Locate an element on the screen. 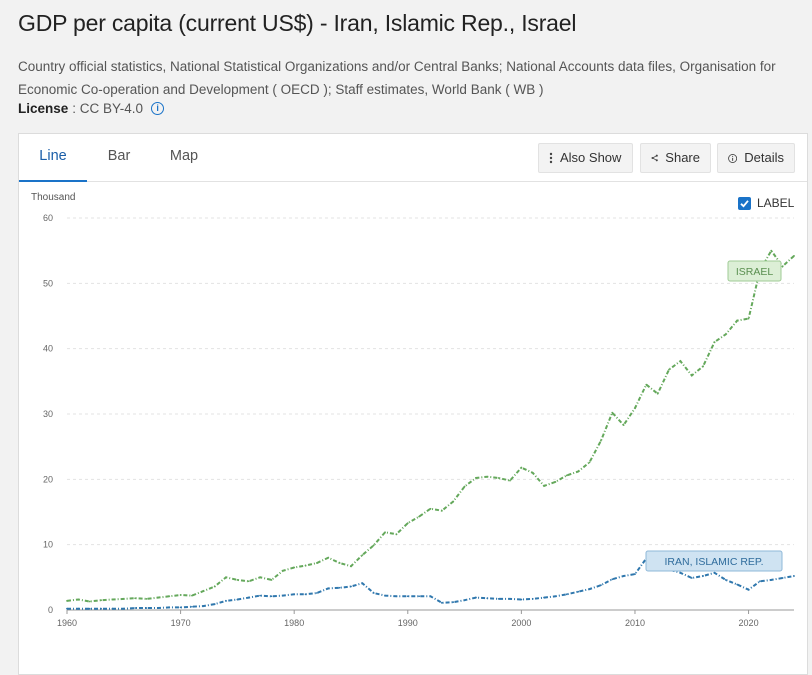 The height and width of the screenshot is (675, 812). label-checkbox is located at coordinates (744, 203).